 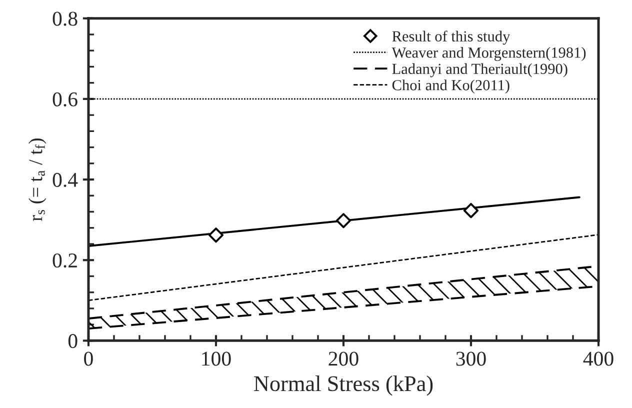 I want to click on legend-label: Weaver and Morgenstern(1981), so click(x=489, y=54).